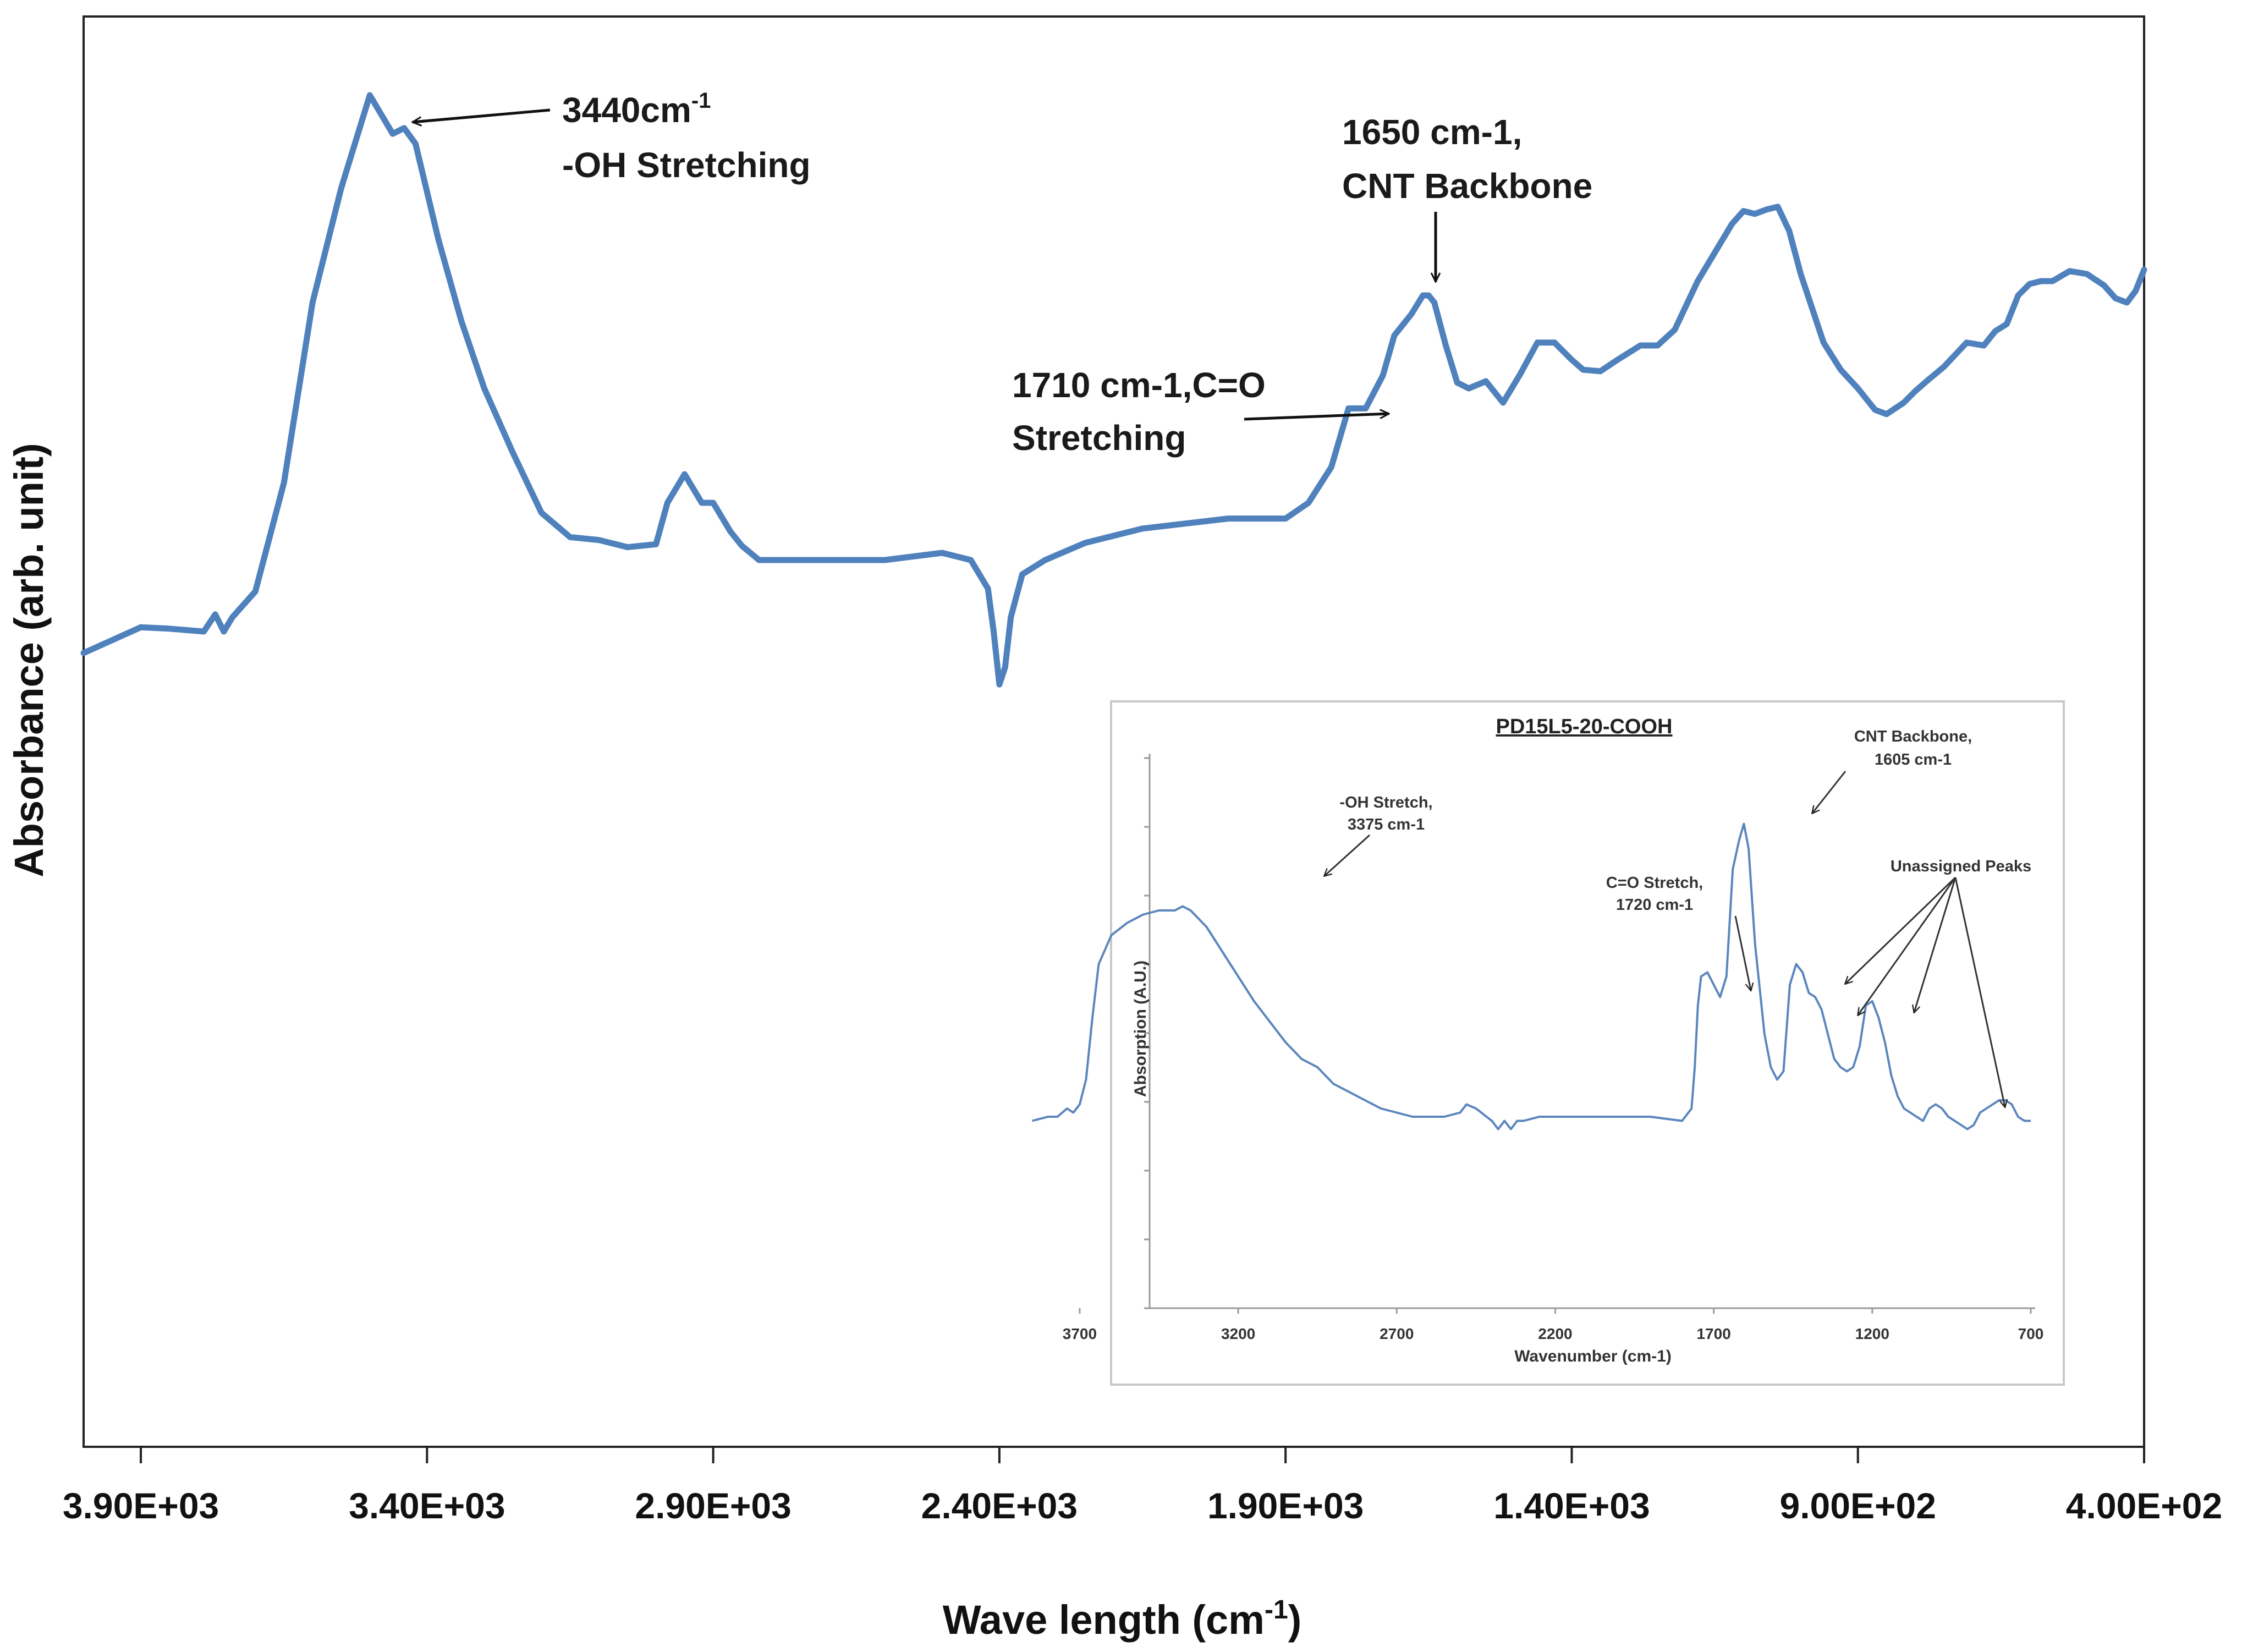 This screenshot has width=2242, height=1652. Describe the element at coordinates (1858, 1505) in the screenshot. I see `x-axis-tick-label-6: 9.00E+02` at that location.